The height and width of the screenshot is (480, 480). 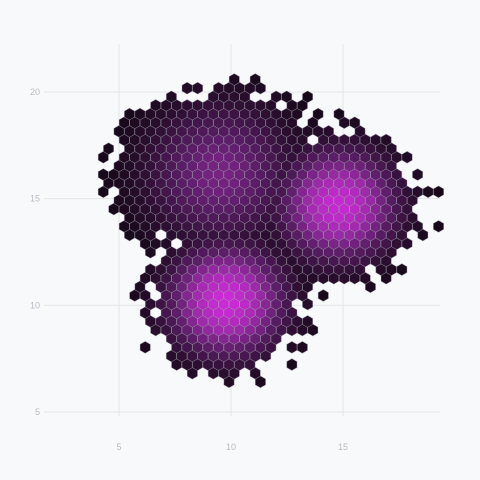 I want to click on y-tick-label: 15, so click(x=35, y=199).